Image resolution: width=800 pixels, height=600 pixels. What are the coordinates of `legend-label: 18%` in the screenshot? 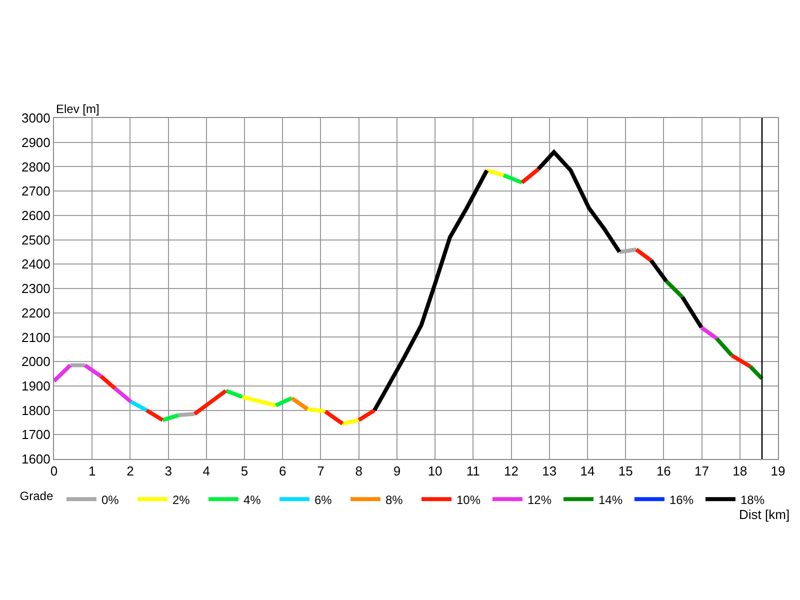 It's located at (752, 499).